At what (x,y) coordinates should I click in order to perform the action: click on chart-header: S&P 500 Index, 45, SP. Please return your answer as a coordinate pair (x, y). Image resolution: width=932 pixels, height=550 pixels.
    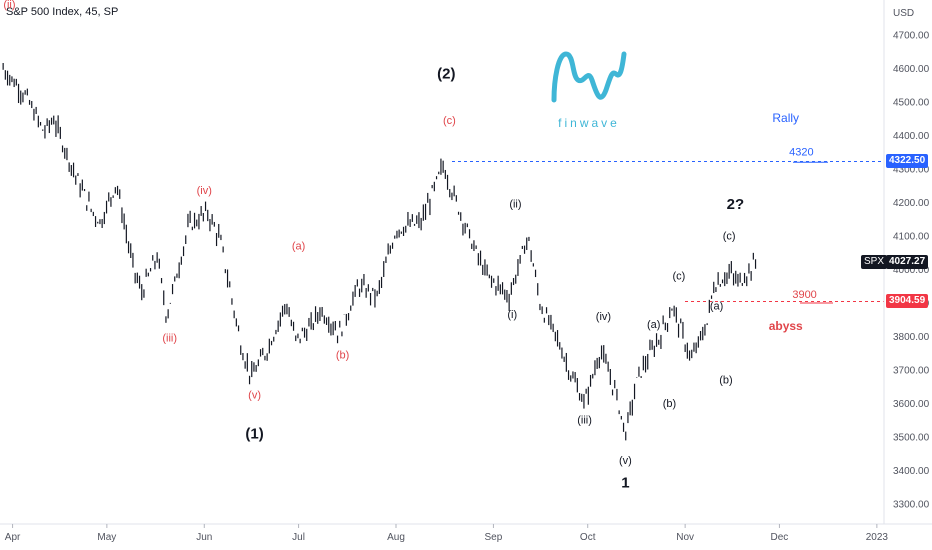
    Looking at the image, I should click on (62, 12).